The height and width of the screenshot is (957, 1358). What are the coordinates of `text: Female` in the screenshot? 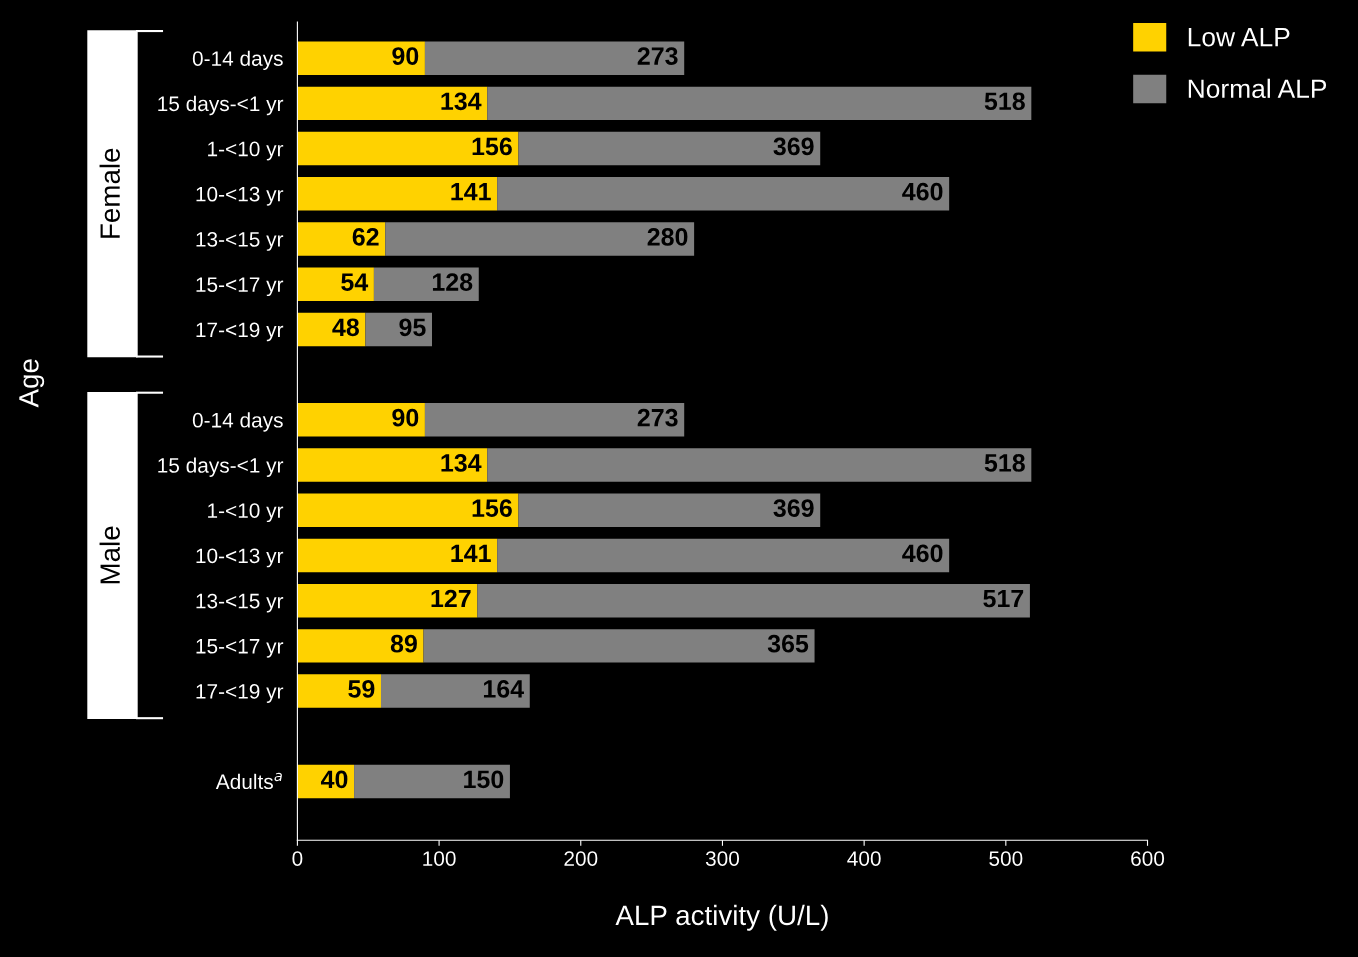 It's located at (109, 193).